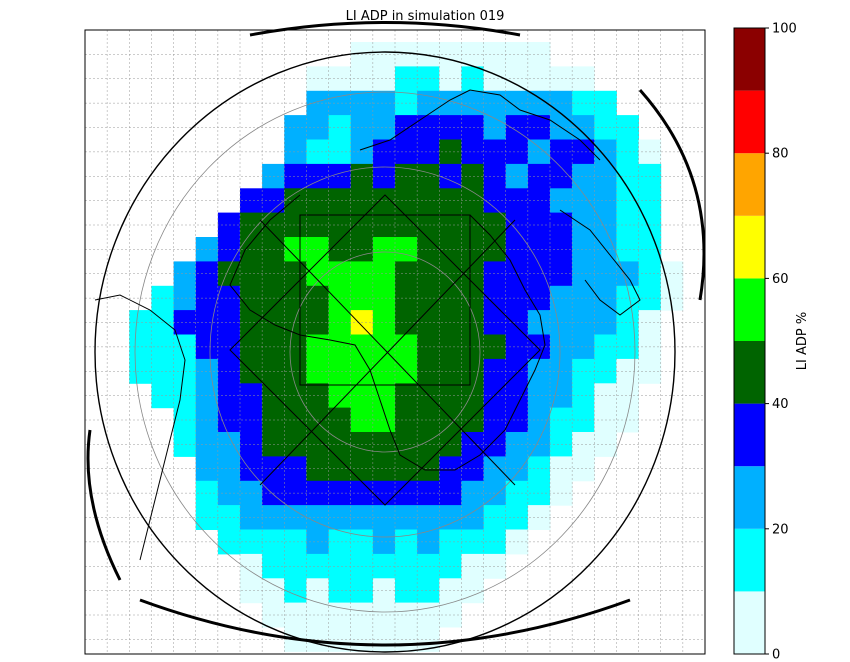 The height and width of the screenshot is (662, 850). Describe the element at coordinates (385, 29) in the screenshot. I see `disk-edge-band-top` at that location.